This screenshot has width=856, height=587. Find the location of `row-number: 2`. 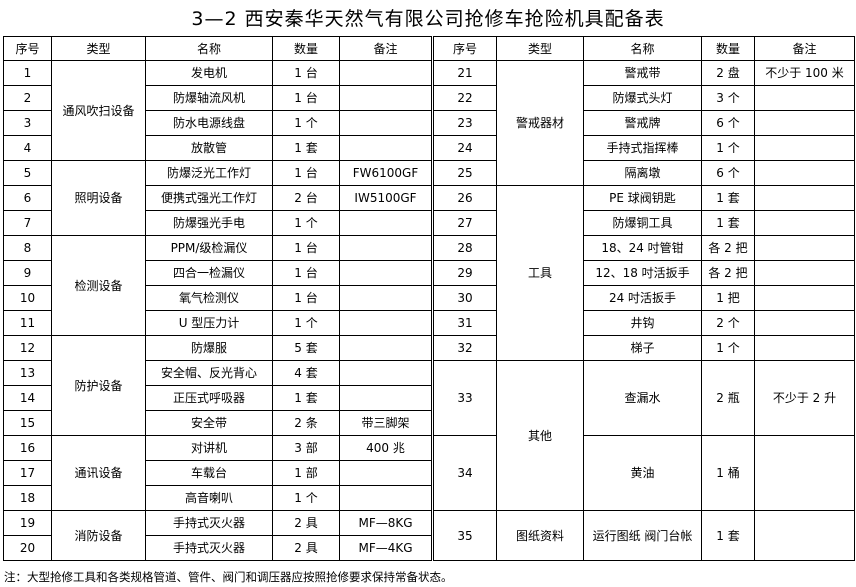

row-number: 2 is located at coordinates (27, 98).